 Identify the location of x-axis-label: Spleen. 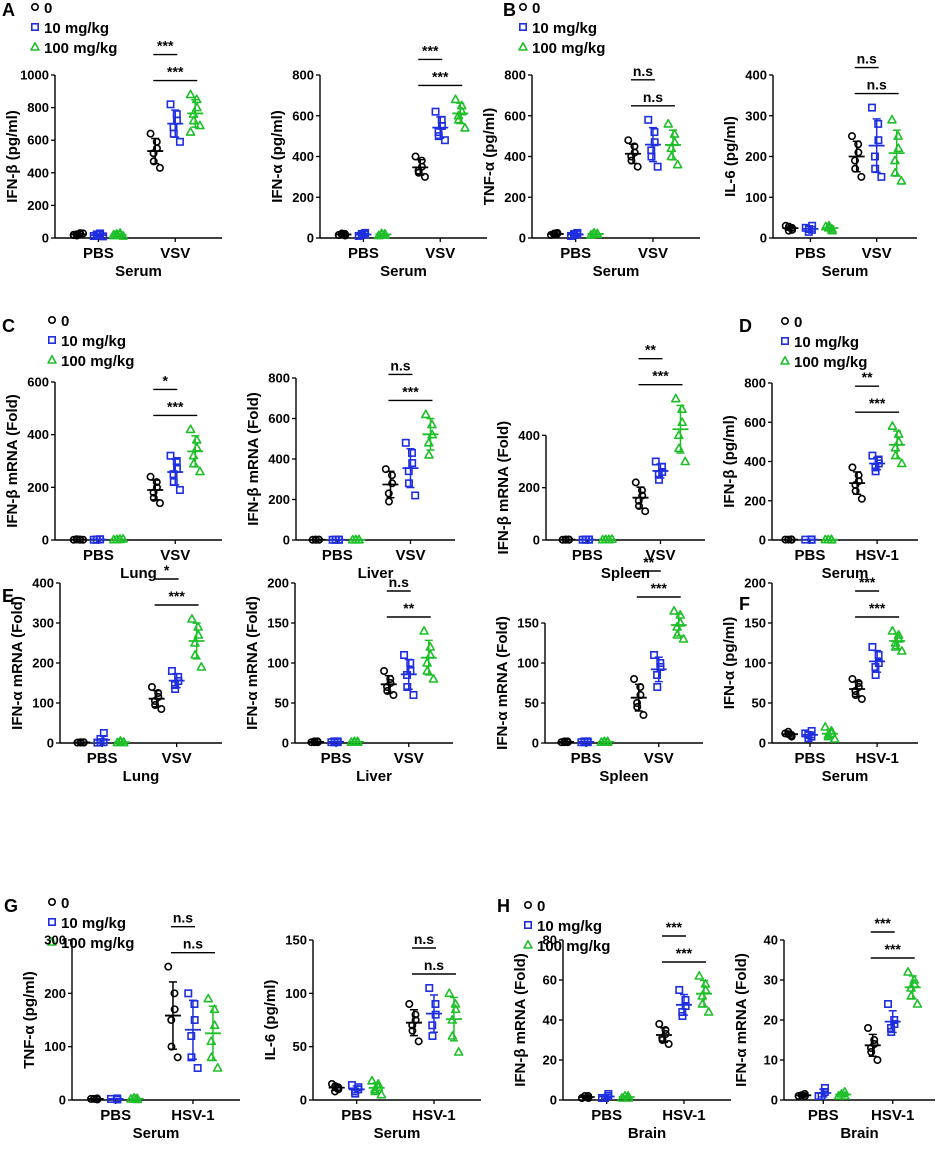
(625, 573).